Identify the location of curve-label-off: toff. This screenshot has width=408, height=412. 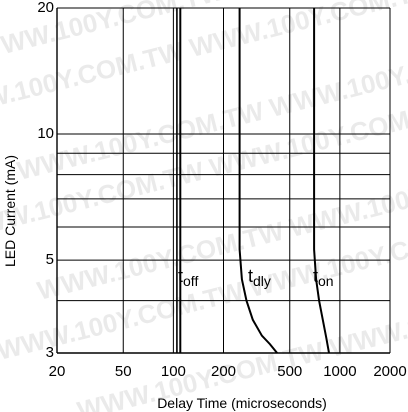
(188, 277).